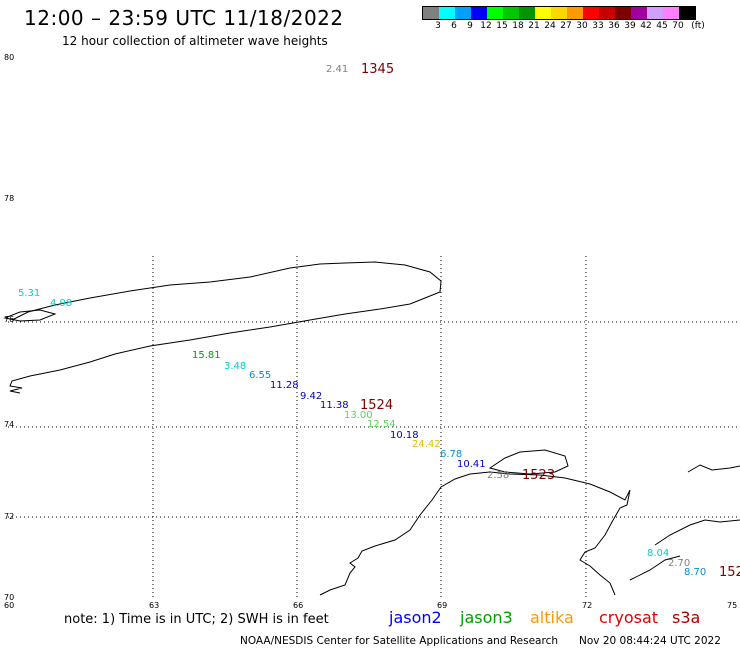 The width and height of the screenshot is (740, 650). I want to click on map-title: 12:00 – 23:59 UTC 11/18/2022, so click(184, 18).